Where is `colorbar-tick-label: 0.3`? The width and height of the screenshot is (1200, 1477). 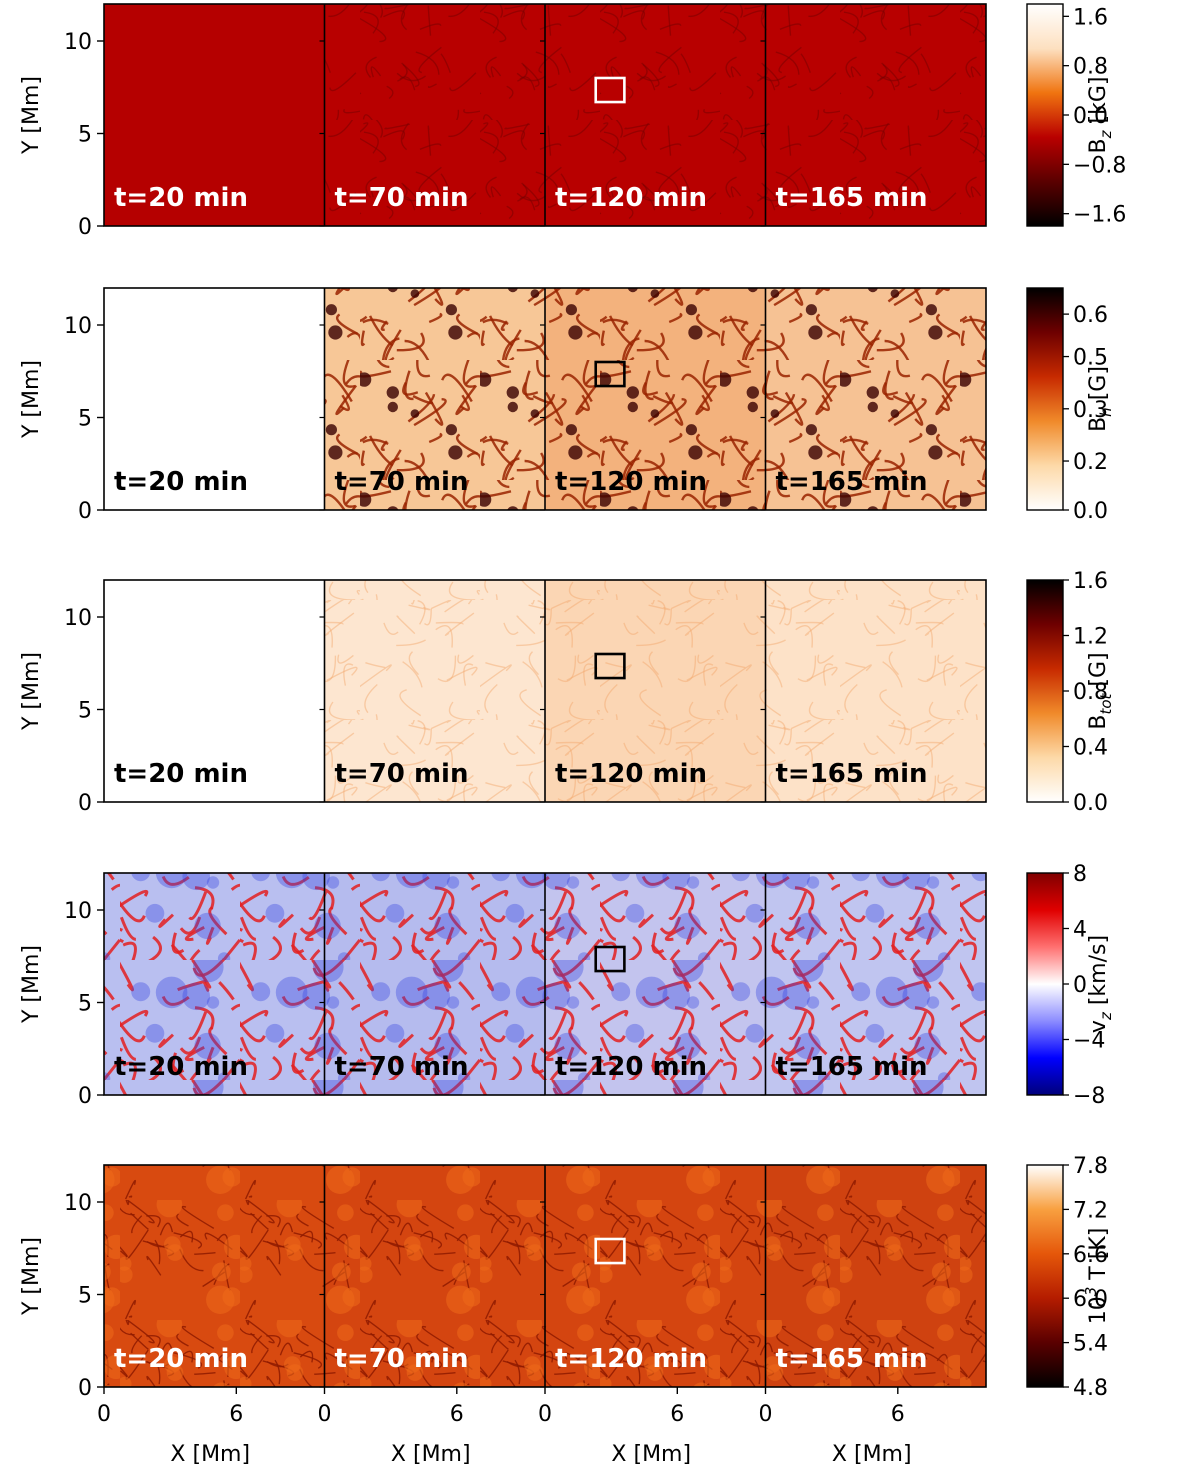
colorbar-tick-label: 0.3 is located at coordinates (1090, 410).